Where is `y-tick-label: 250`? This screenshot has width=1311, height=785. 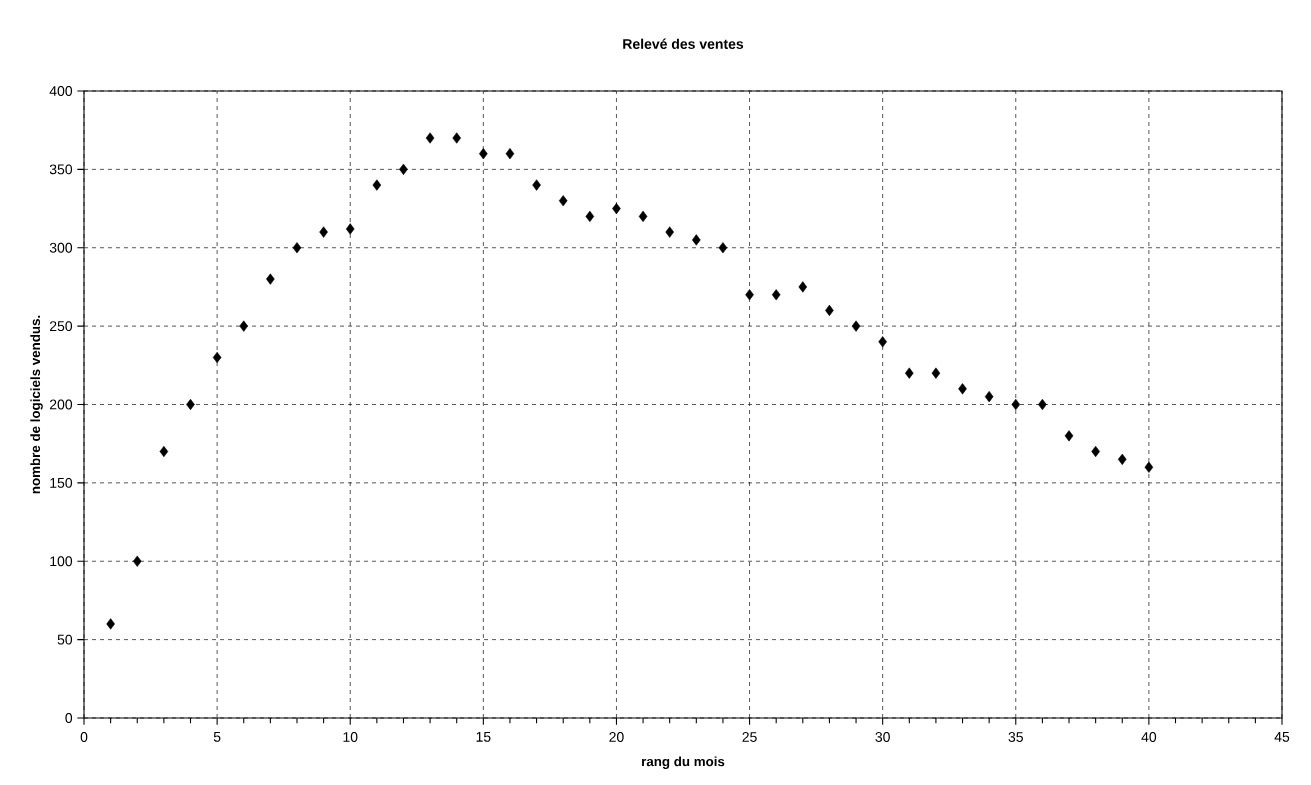
y-tick-label: 250 is located at coordinates (61, 326).